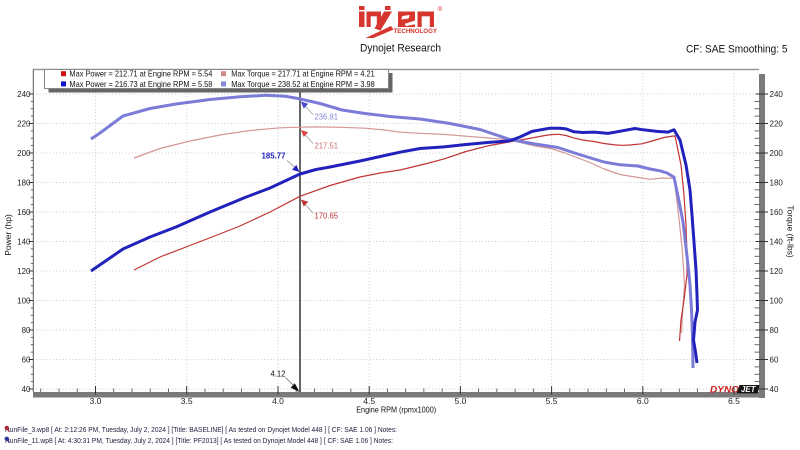 This screenshot has height=450, width=800. What do you see at coordinates (327, 216) in the screenshot?
I see `svg-text: 170.65` at bounding box center [327, 216].